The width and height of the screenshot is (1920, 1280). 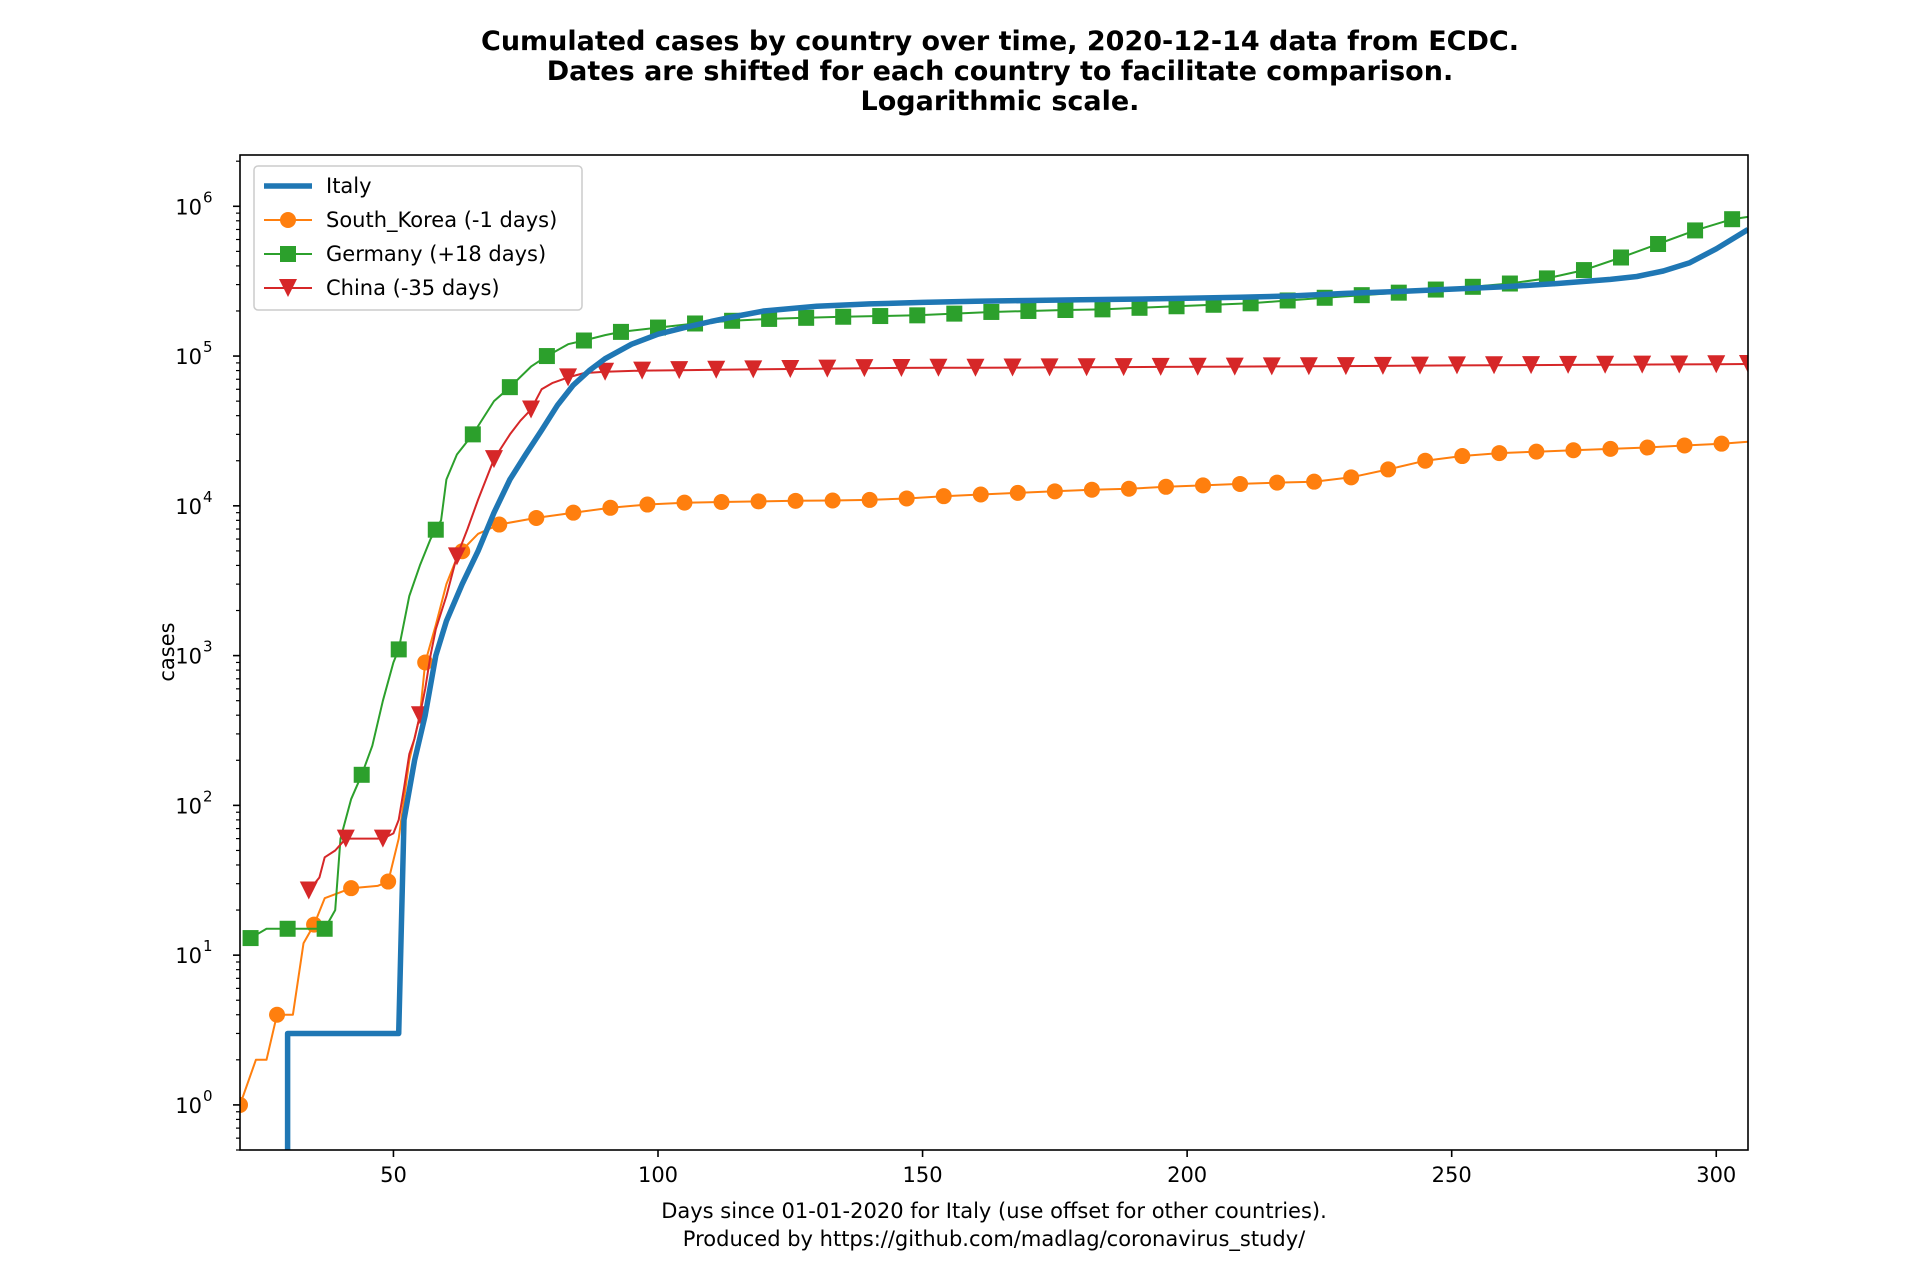 What do you see at coordinates (208, 497) in the screenshot?
I see `y-tick-exponent: 4` at bounding box center [208, 497].